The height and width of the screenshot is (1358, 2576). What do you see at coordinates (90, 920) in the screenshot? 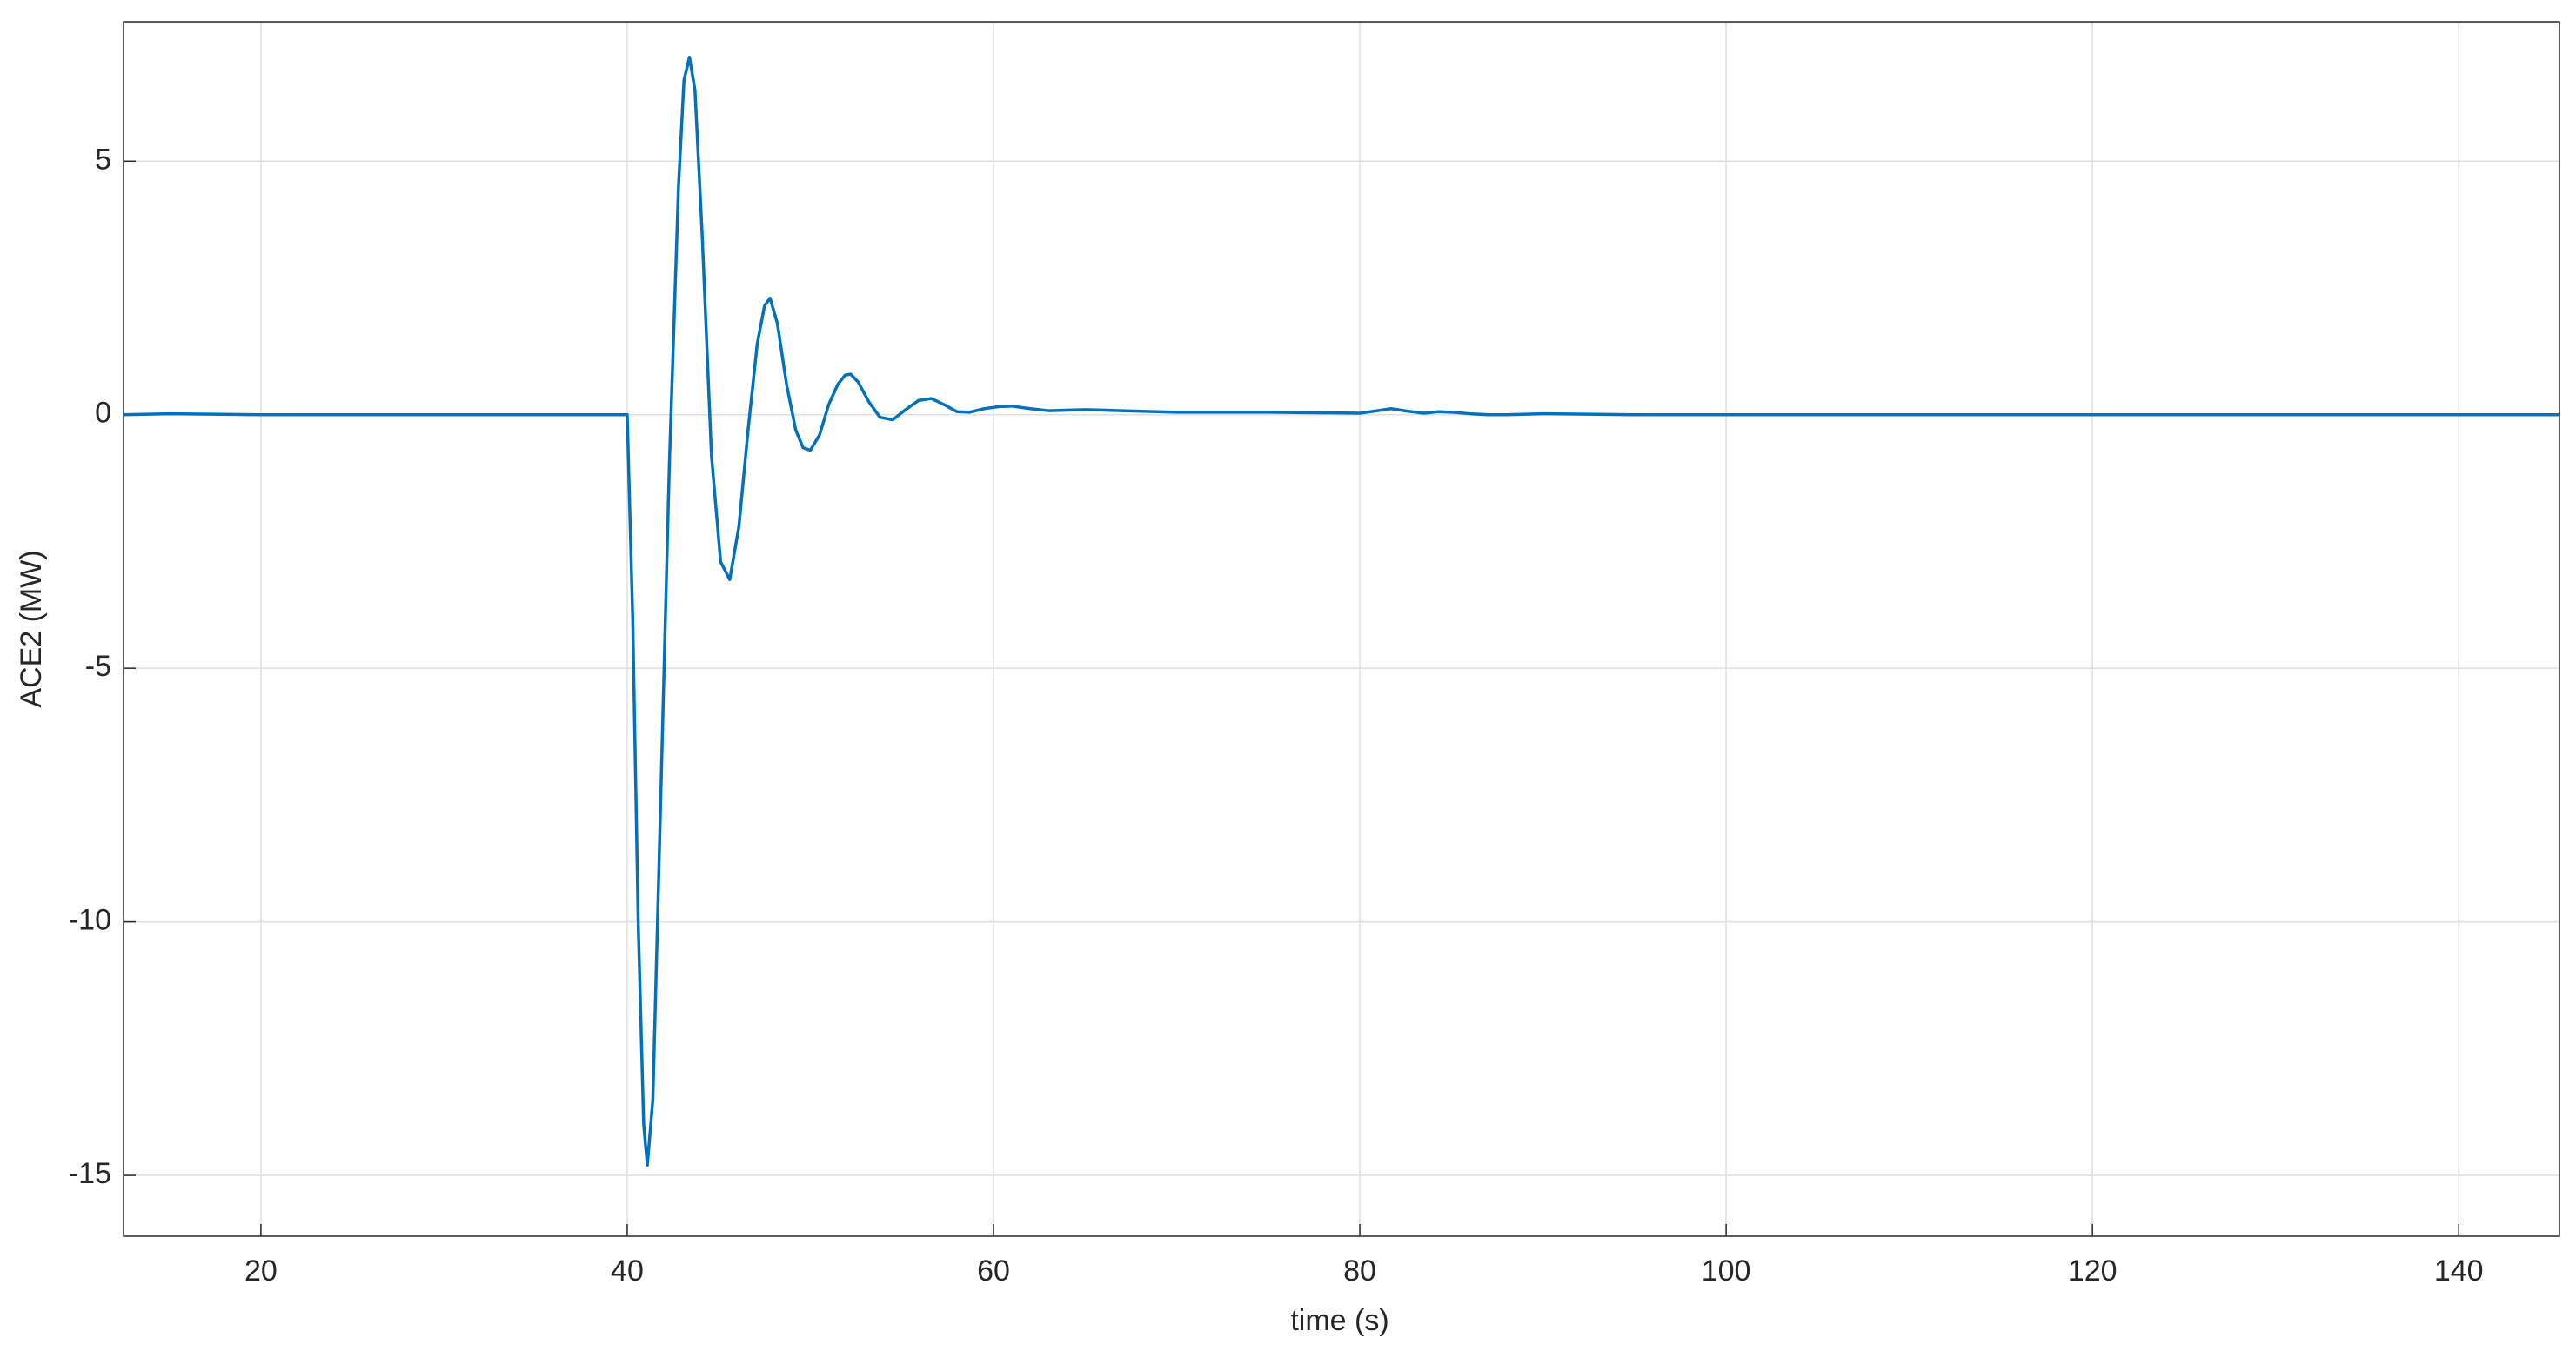
I see `y-tick-label: -10` at bounding box center [90, 920].